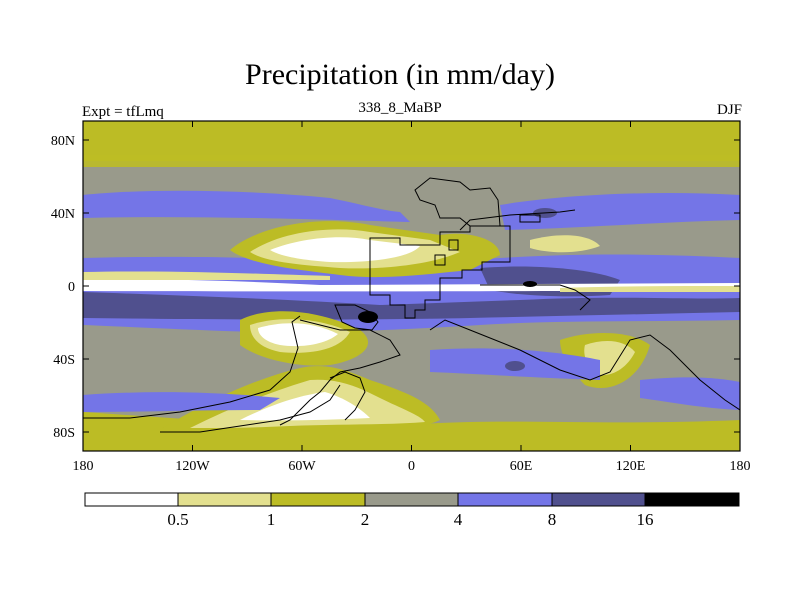  Describe the element at coordinates (552, 519) in the screenshot. I see `colorbar-label: 8` at that location.